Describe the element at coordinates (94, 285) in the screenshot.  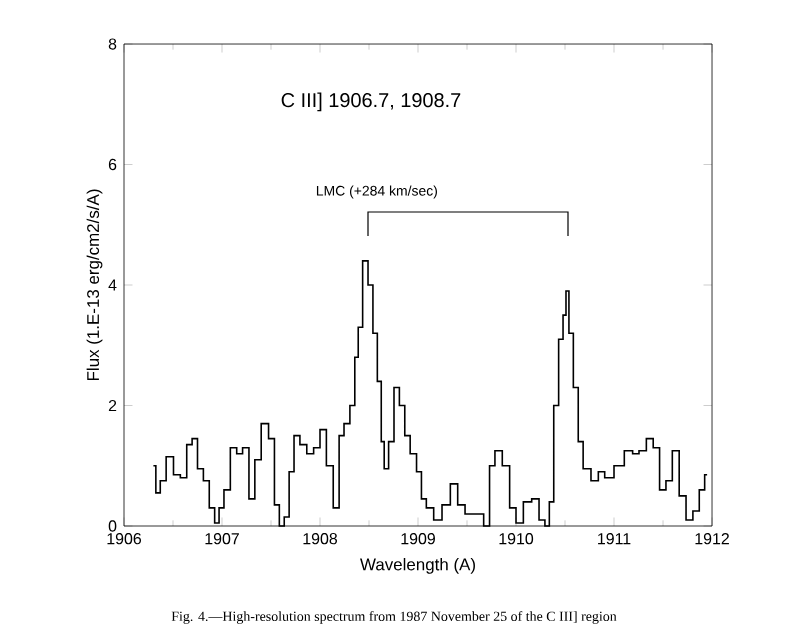
I see `y-axis-title: Flux (1.E-13 erg/cm2/s/A)` at that location.